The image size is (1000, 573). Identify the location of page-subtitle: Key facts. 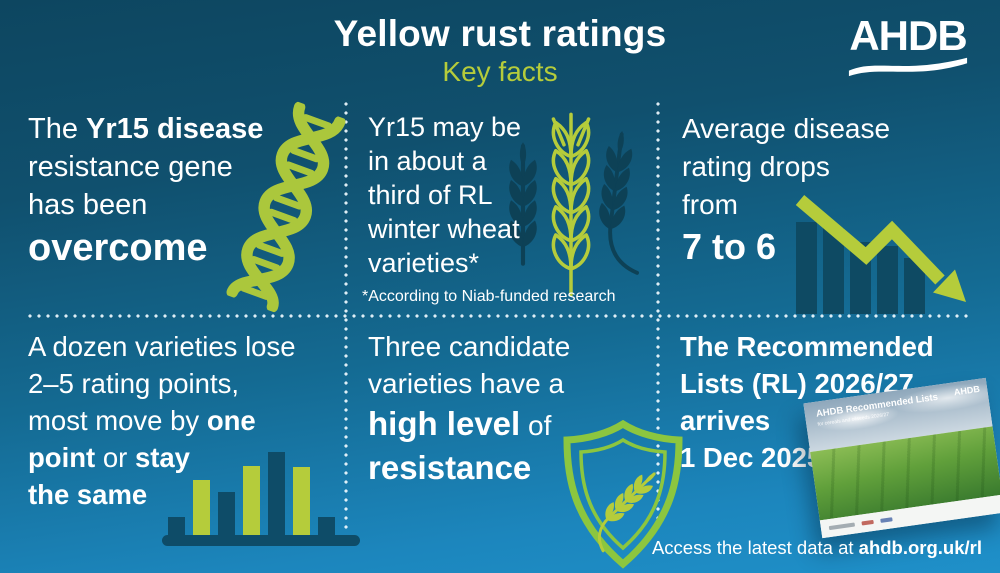
(500, 71).